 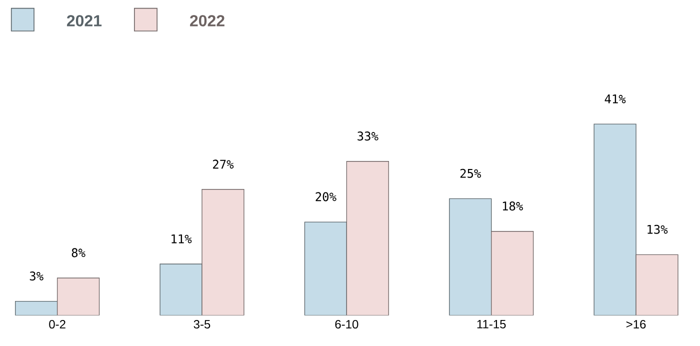 What do you see at coordinates (37, 276) in the screenshot?
I see `data-label: 3%` at bounding box center [37, 276].